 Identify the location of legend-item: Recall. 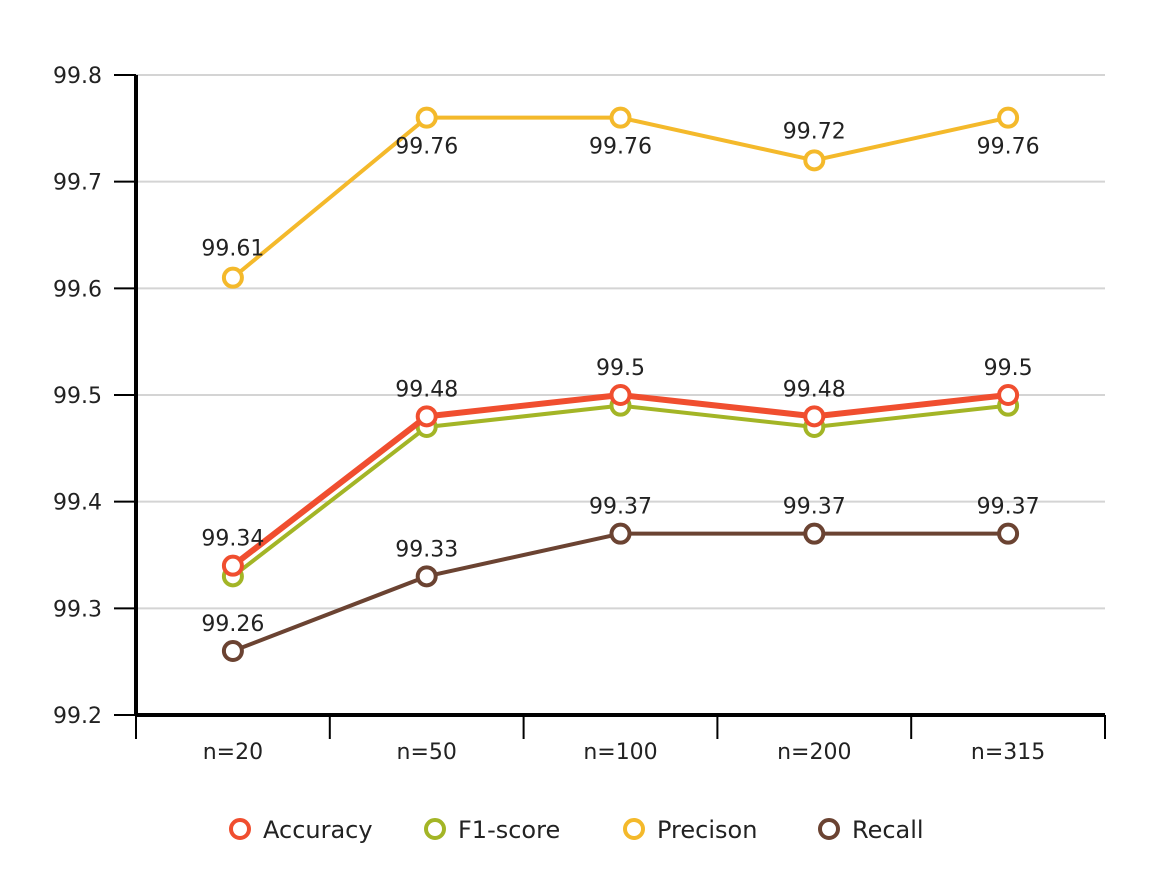
(871, 830).